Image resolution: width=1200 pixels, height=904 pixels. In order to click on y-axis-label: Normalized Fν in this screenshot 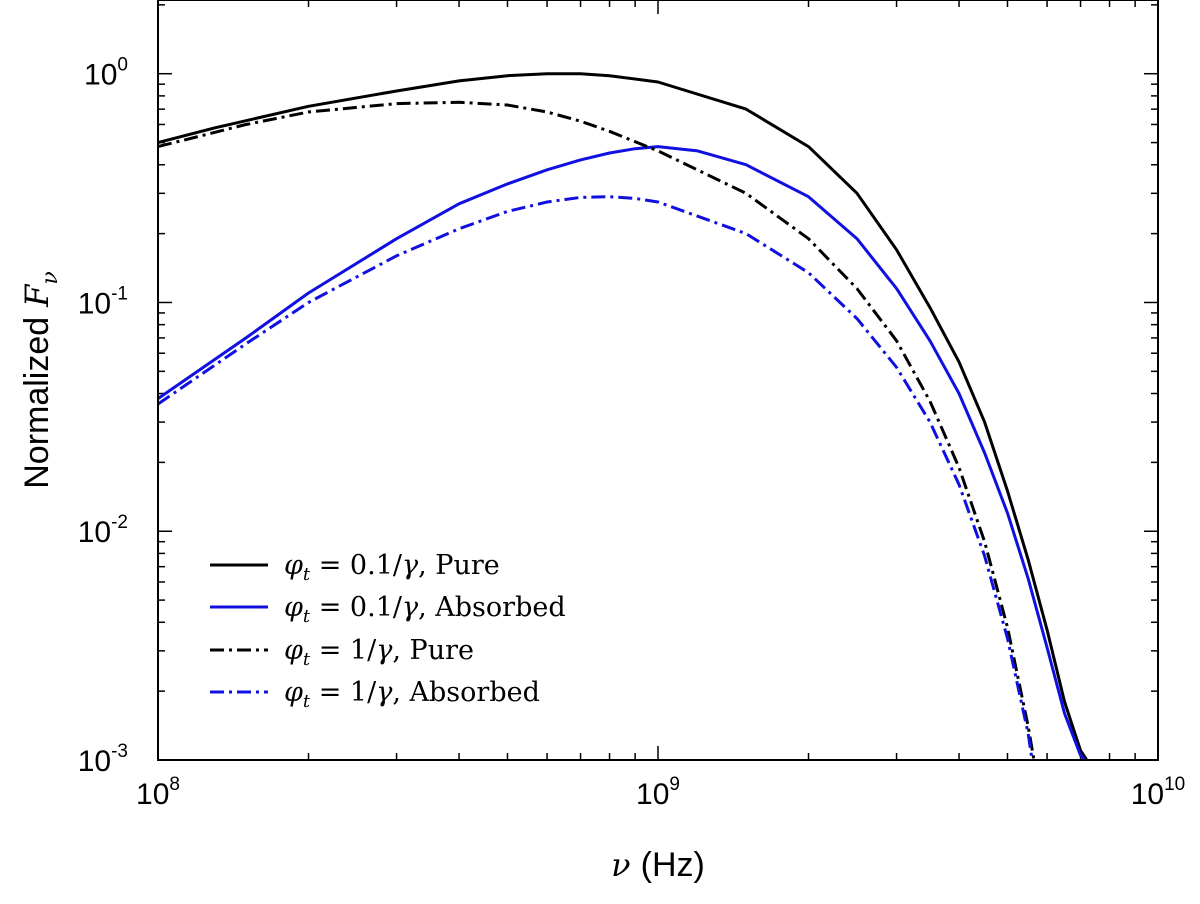, I will do `click(40, 380)`.